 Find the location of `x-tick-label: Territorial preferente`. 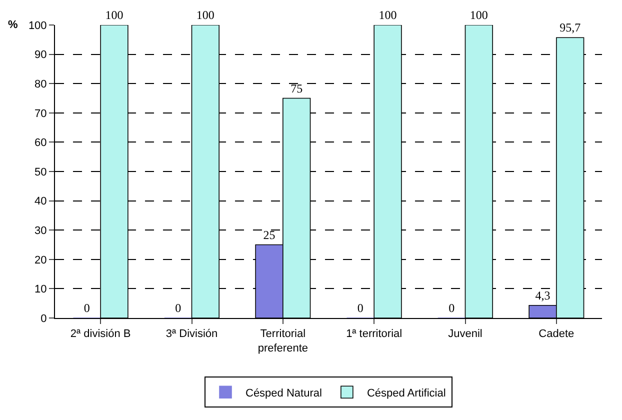

x-tick-label: Territorial preferente is located at coordinates (283, 341).